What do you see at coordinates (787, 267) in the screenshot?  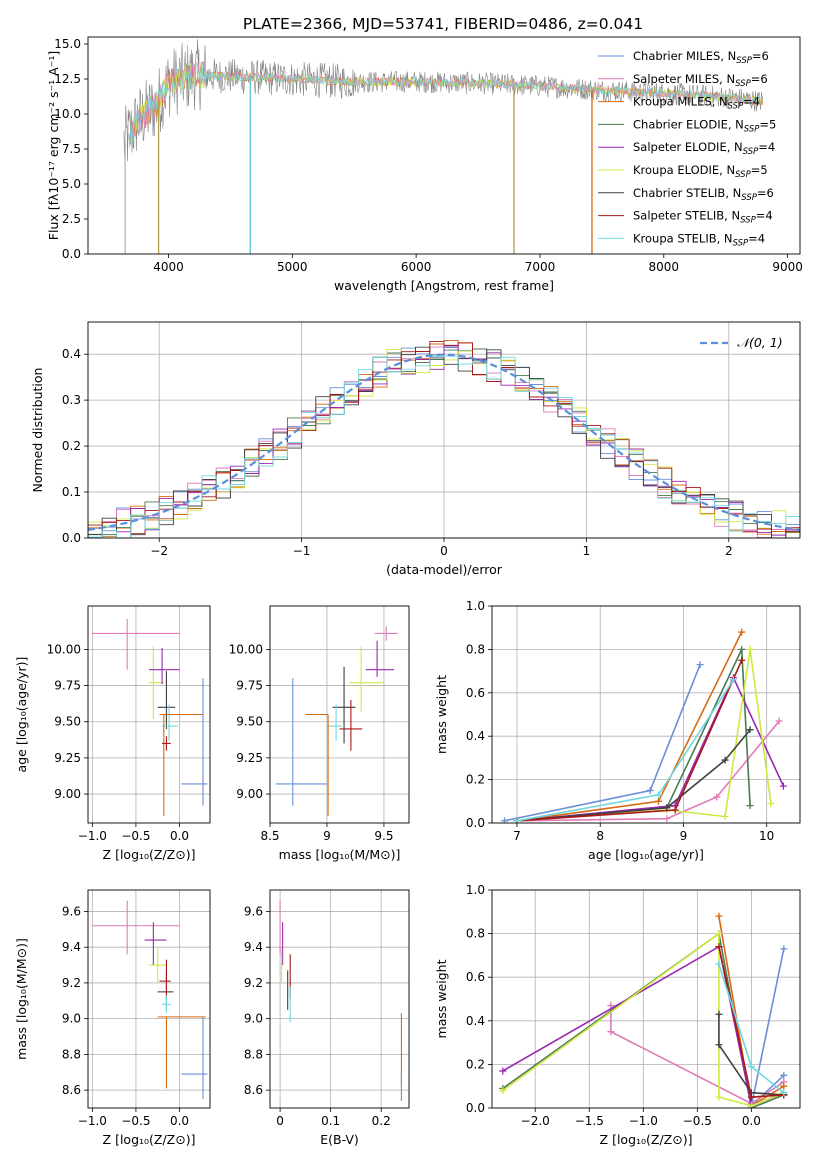 I see `x-tick-label: 9000` at bounding box center [787, 267].